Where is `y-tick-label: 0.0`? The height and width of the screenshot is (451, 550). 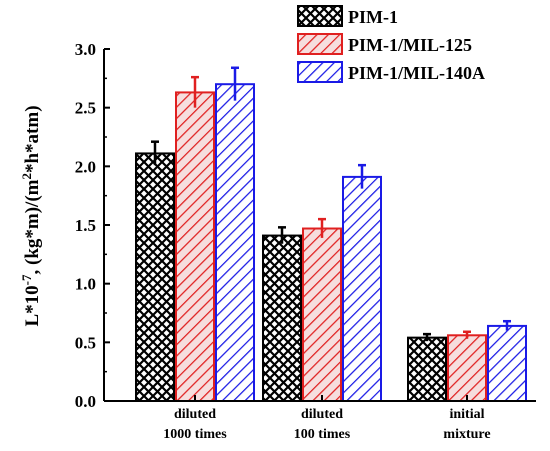 y-tick-label: 0.0 is located at coordinates (85, 401).